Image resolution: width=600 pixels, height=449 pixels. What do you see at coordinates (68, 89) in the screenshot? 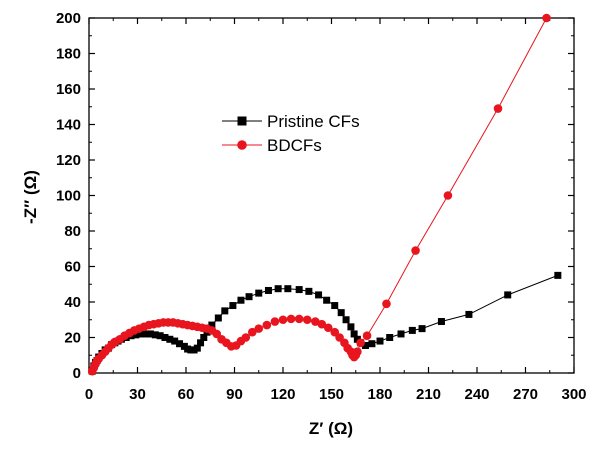
I see `y-tick-label: 160` at bounding box center [68, 89].